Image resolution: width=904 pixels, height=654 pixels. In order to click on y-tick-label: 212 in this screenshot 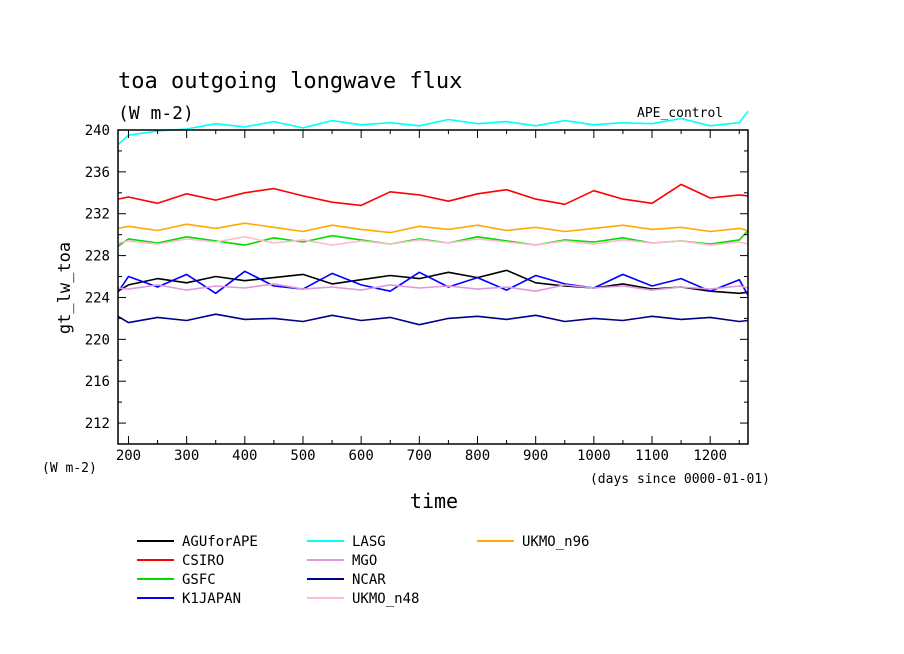, I will do `click(97, 424)`.